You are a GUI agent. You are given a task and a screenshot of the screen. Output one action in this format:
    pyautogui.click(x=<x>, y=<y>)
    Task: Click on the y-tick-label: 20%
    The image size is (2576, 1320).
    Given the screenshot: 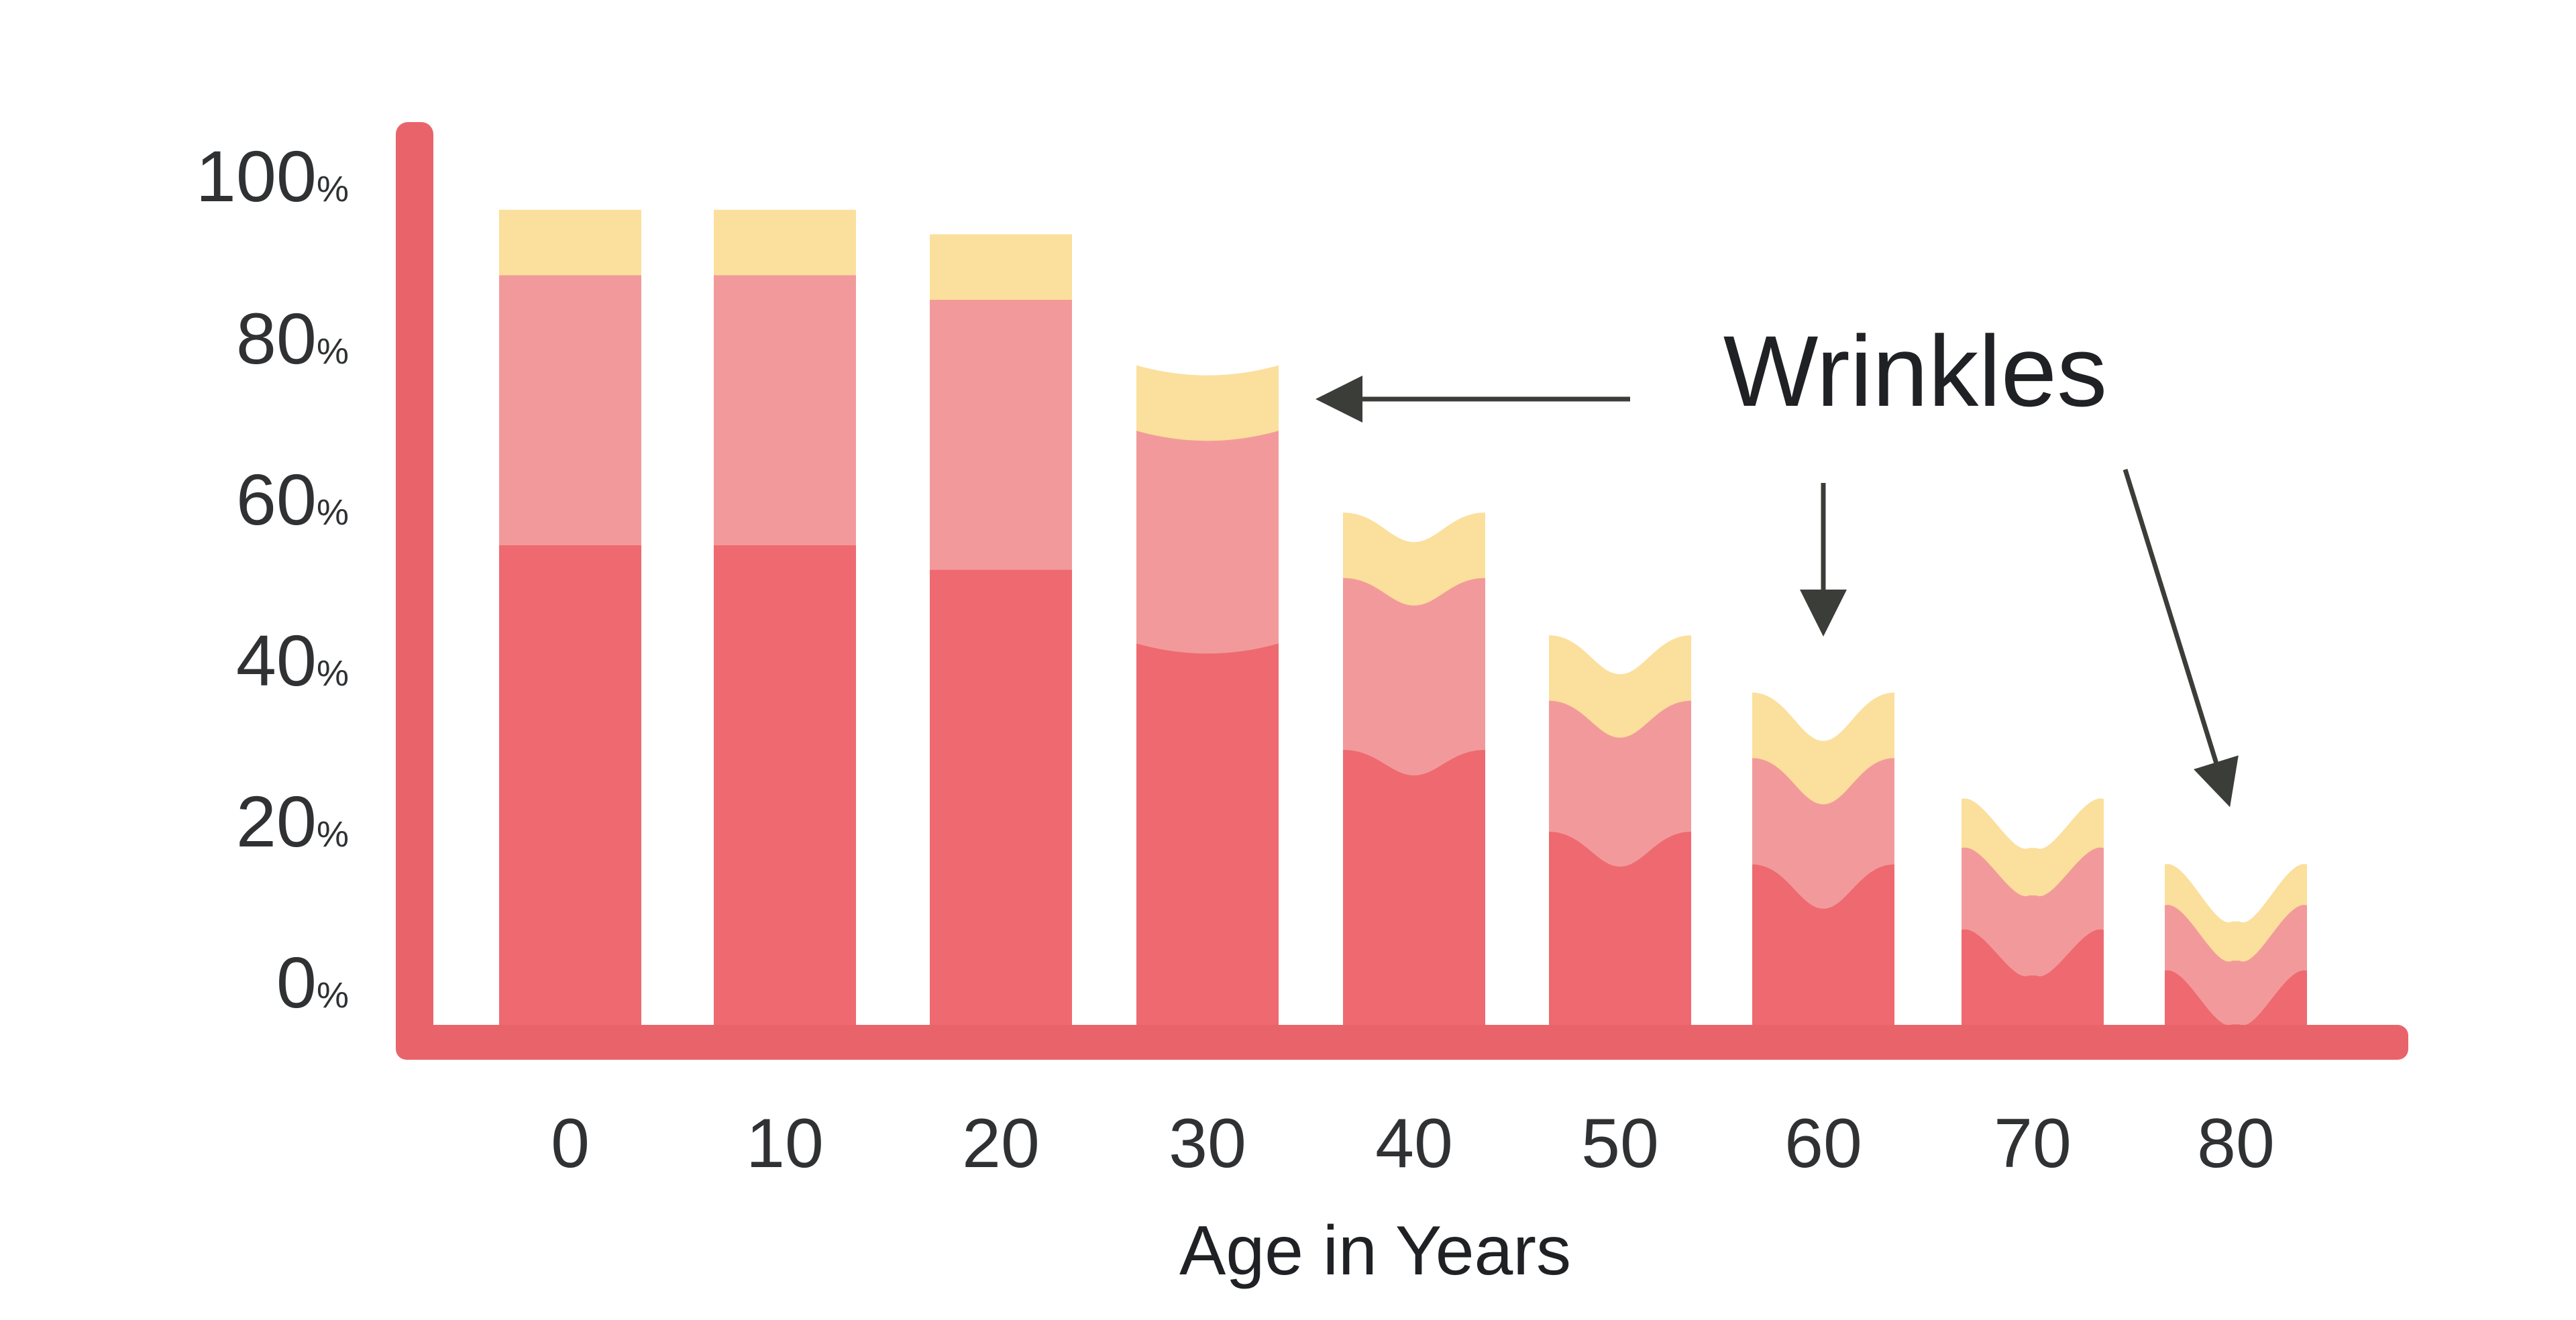 What is the action you would take?
    pyautogui.click(x=292, y=821)
    